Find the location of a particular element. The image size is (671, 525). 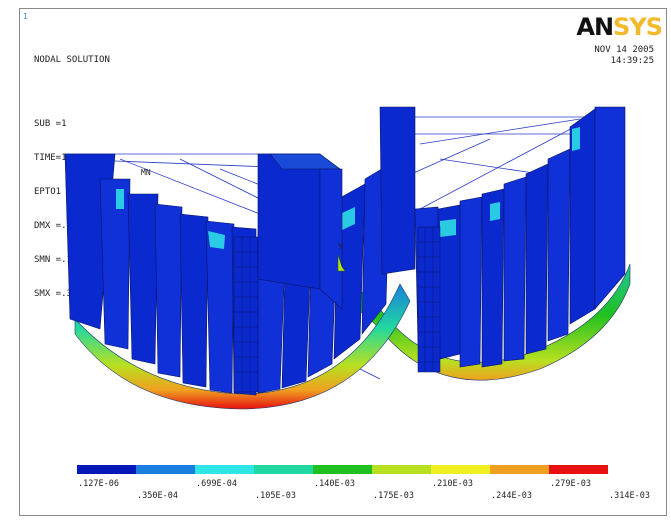

time-text: 14:39:25 is located at coordinates (632, 61).